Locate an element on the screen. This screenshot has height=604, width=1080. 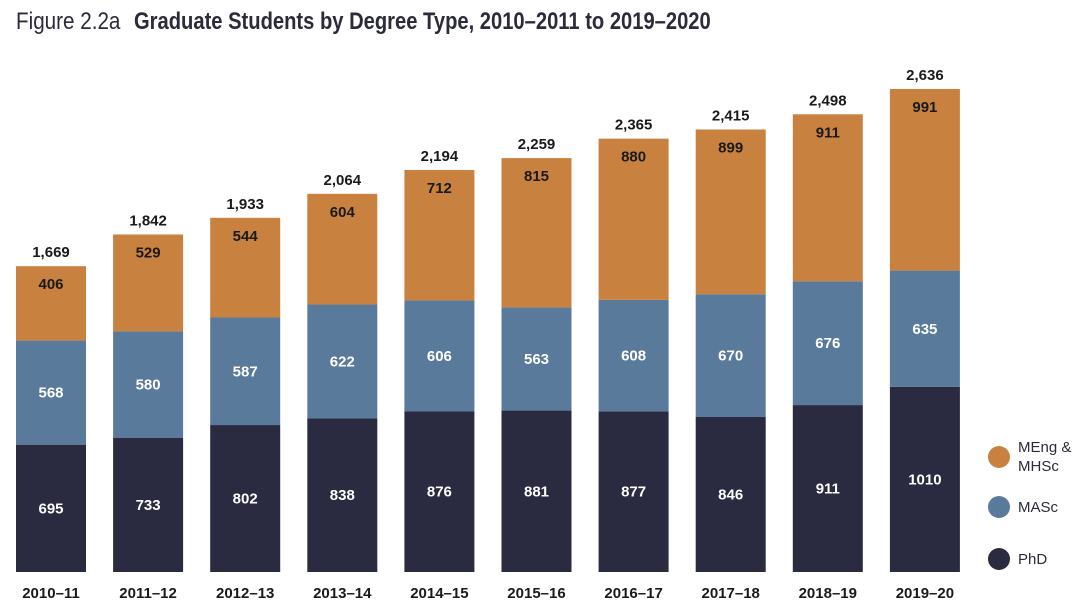
total-label: 2,498 is located at coordinates (828, 100).